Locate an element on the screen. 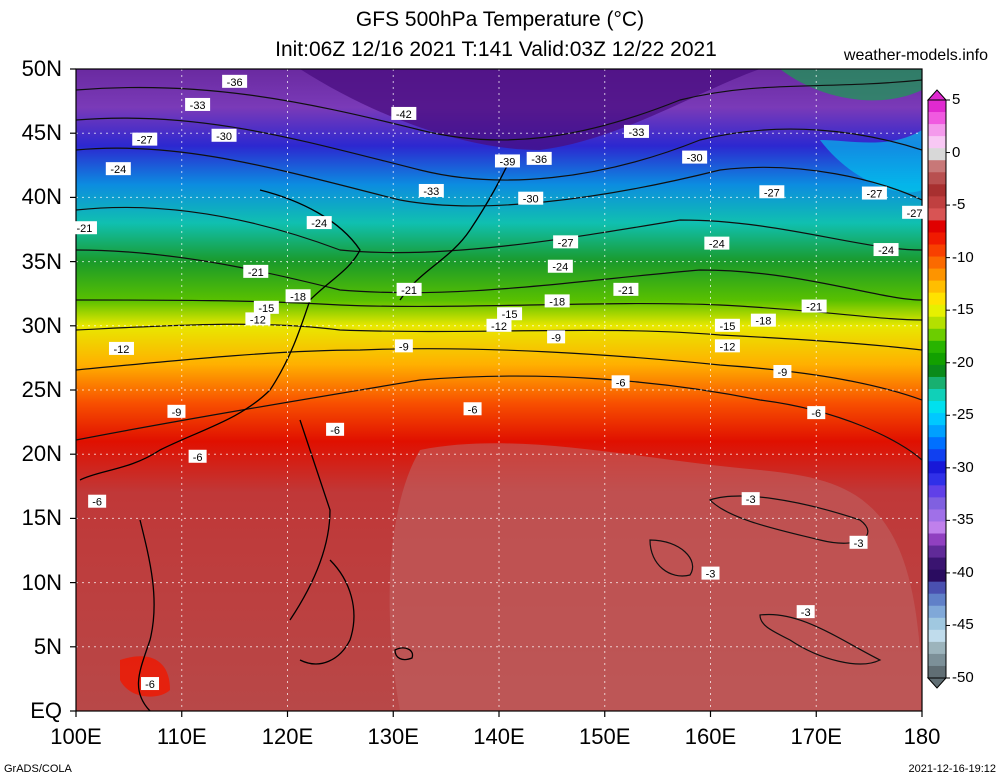  colorbar-label: 5 is located at coordinates (956, 99).